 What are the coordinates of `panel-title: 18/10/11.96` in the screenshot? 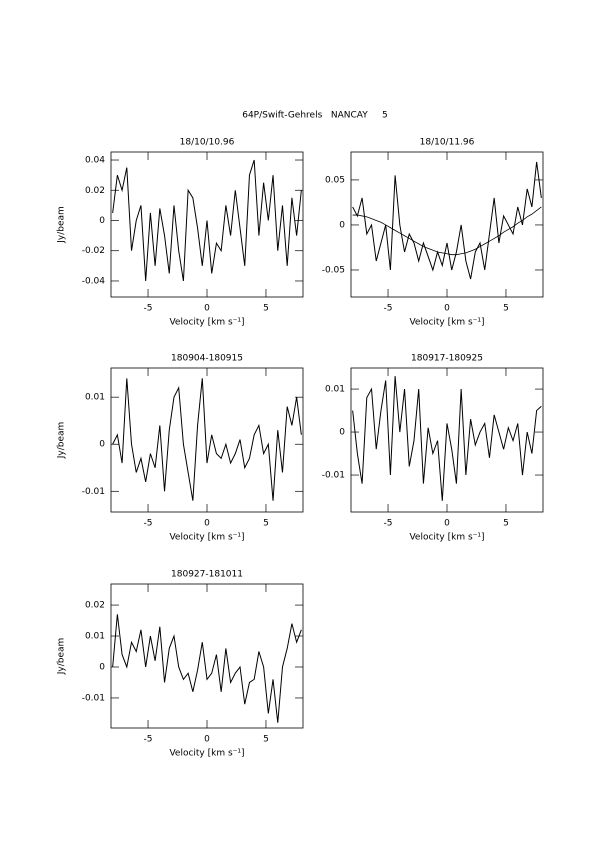 It's located at (447, 143).